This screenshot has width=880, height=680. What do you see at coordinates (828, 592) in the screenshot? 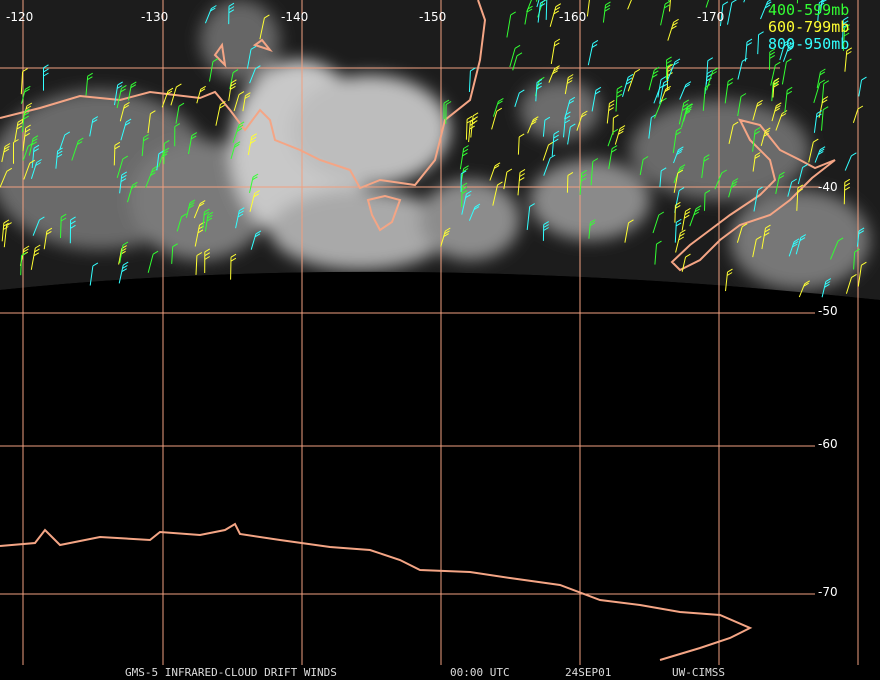
I see `latitude-label: -70` at bounding box center [828, 592].